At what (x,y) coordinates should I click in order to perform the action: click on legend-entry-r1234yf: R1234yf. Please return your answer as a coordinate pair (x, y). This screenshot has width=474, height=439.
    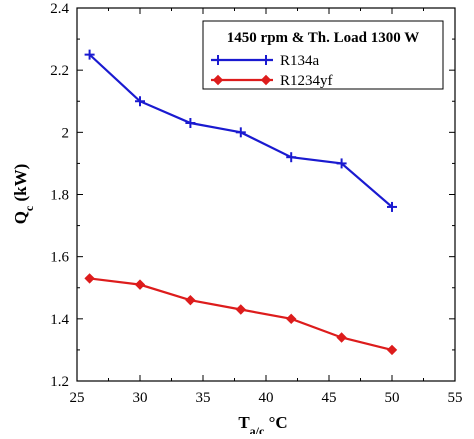
    Looking at the image, I should click on (272, 81).